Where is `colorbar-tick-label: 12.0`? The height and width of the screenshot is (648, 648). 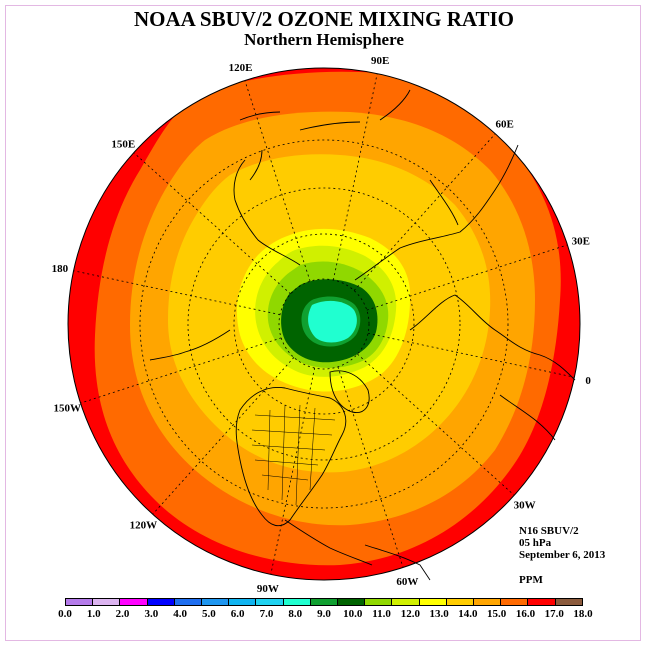
colorbar-tick-label: 12.0 is located at coordinates (410, 614).